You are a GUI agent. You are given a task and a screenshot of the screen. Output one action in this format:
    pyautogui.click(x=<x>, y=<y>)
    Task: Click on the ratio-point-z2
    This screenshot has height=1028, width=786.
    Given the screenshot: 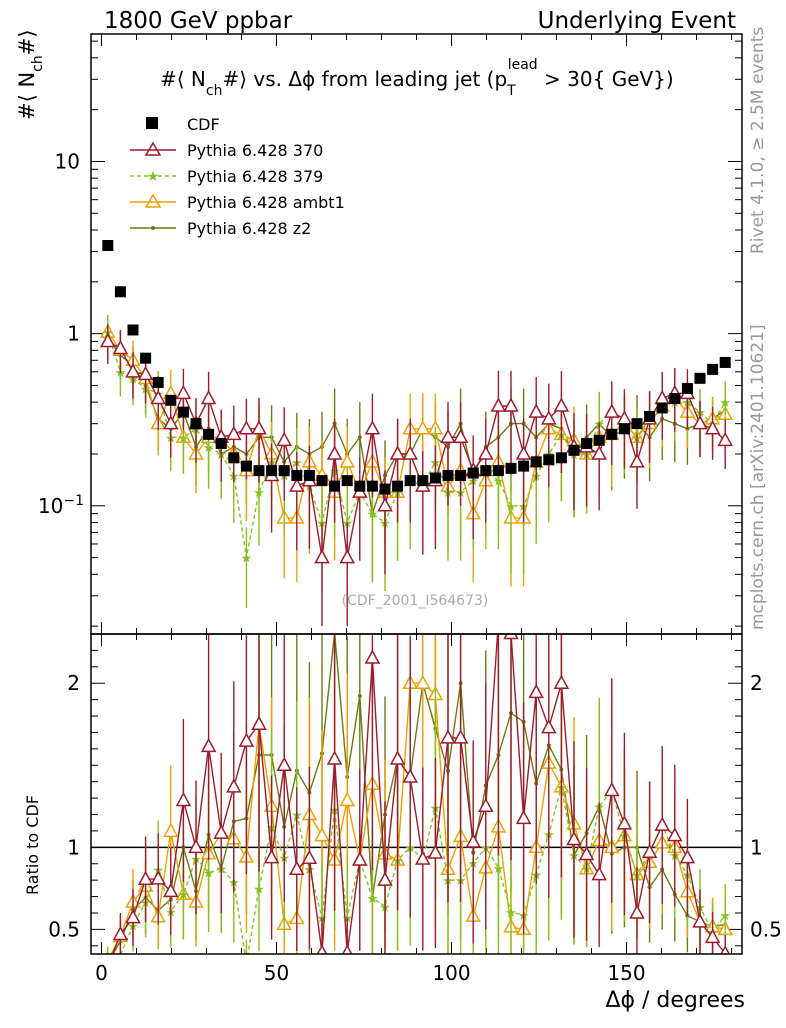 What is the action you would take?
    pyautogui.click(x=359, y=695)
    